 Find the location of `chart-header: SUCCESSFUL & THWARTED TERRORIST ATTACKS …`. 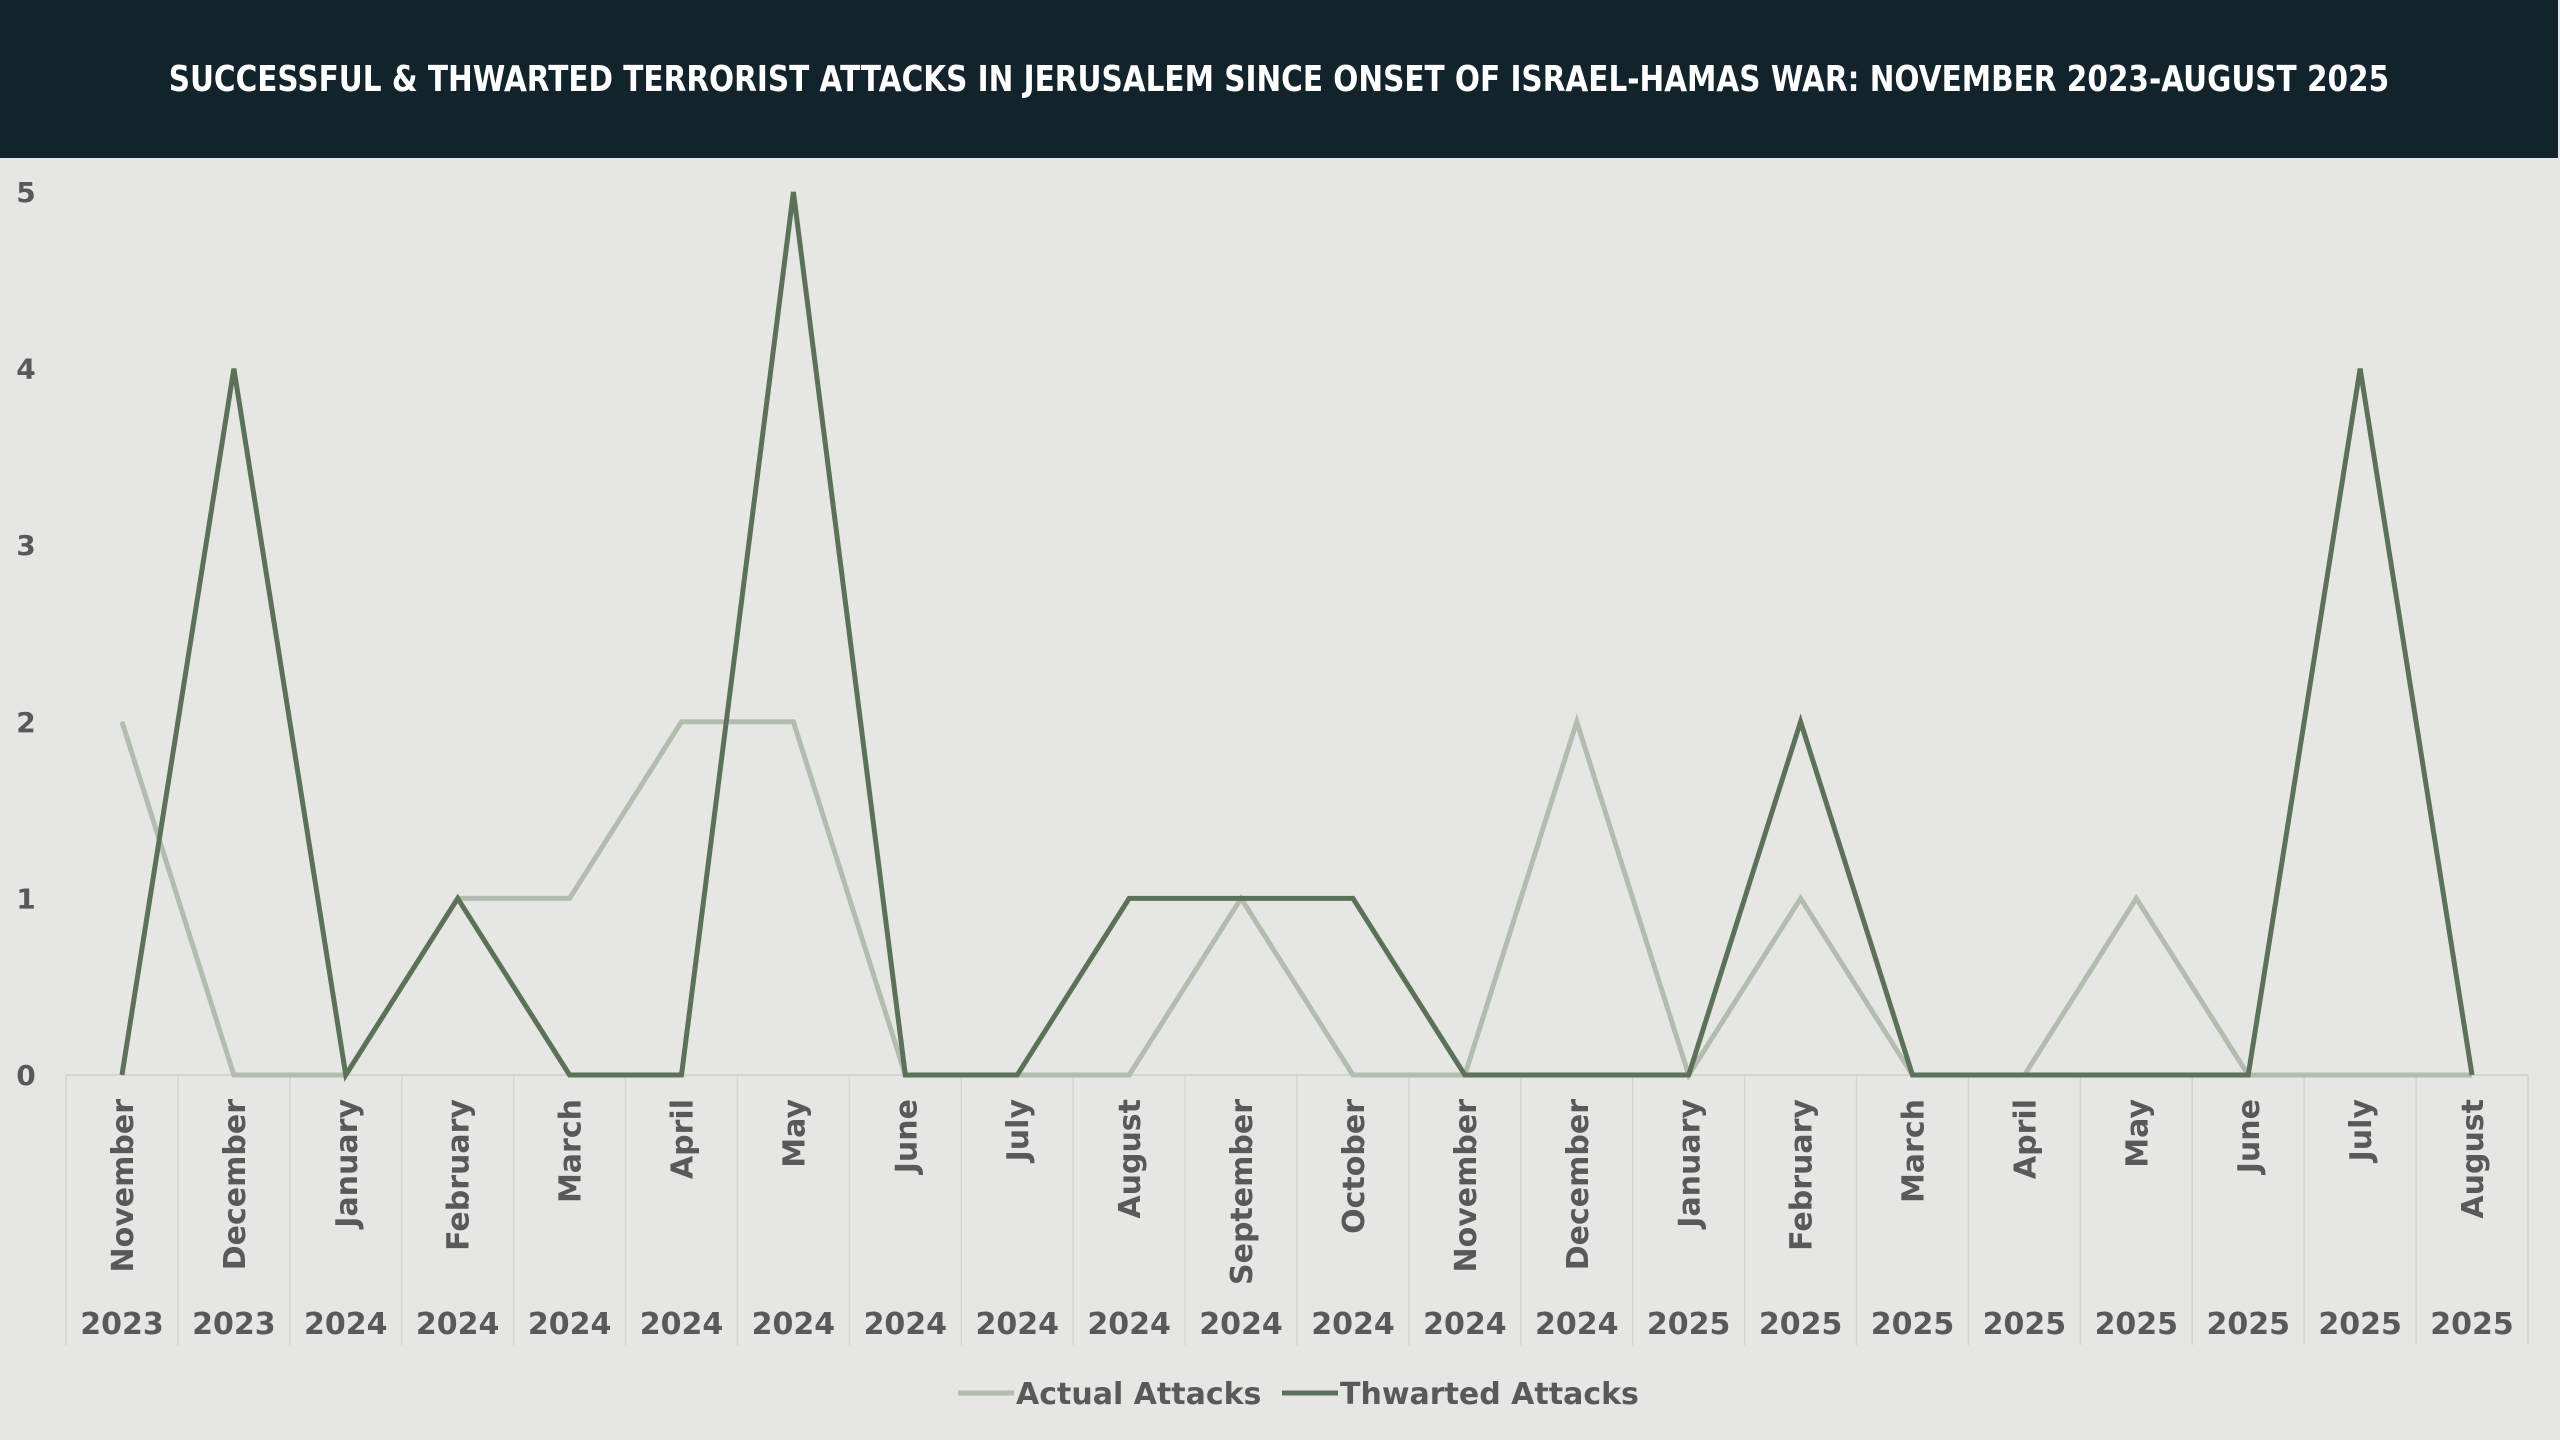

chart-header: SUCCESSFUL & THWARTED TERRORIST ATTACKS … is located at coordinates (1279, 79).